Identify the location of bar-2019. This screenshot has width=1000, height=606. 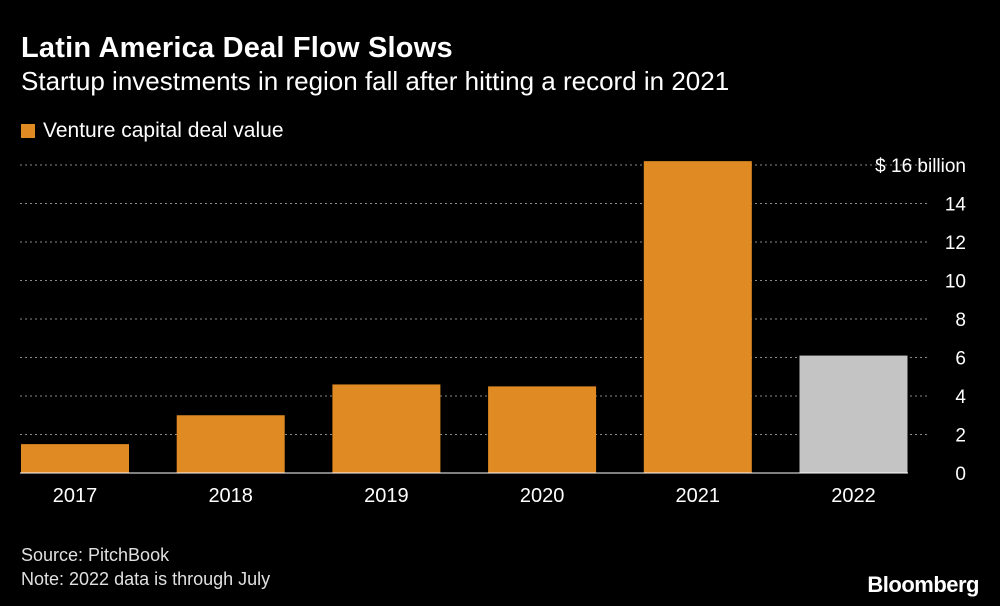
(386, 428).